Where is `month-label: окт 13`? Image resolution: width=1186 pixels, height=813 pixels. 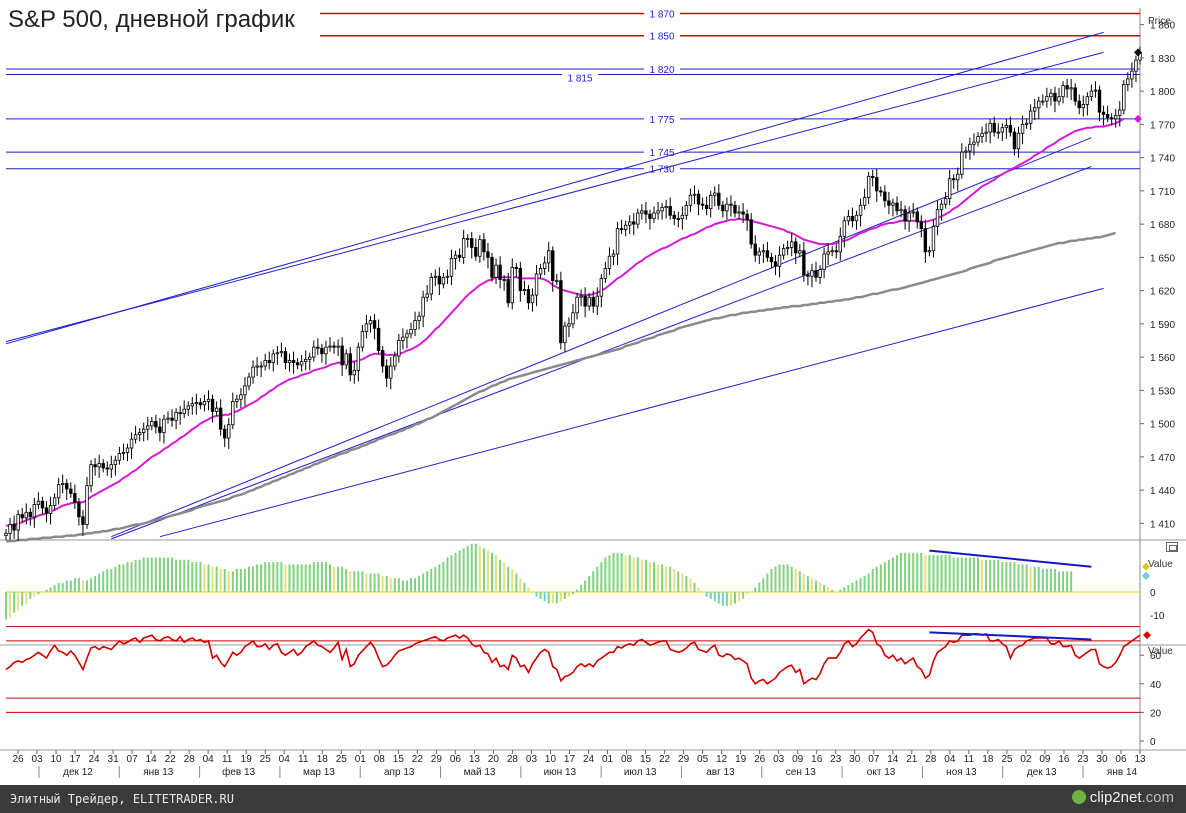 month-label: окт 13 is located at coordinates (881, 772).